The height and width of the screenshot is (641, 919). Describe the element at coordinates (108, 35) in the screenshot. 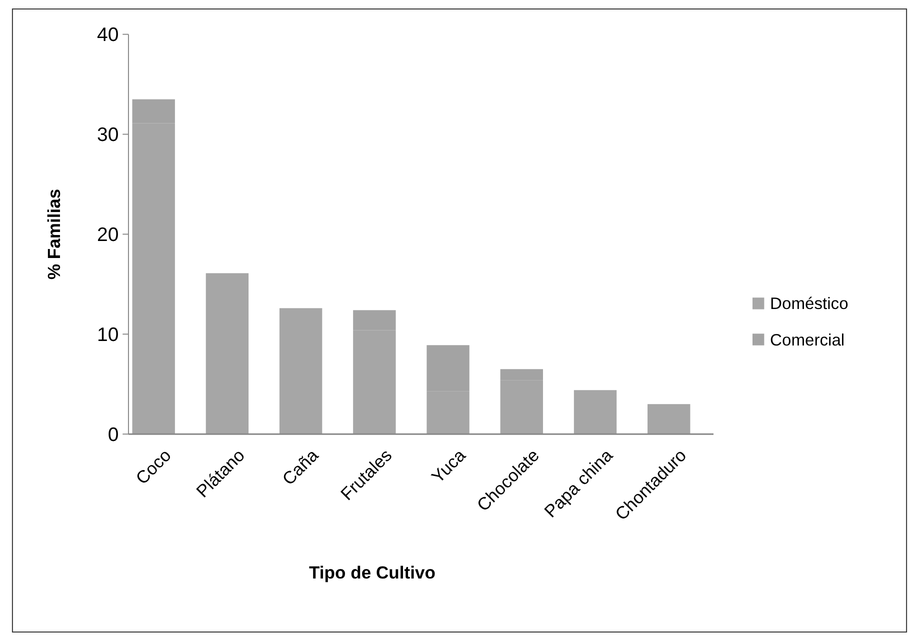

I see `y-tick-label: 40` at that location.